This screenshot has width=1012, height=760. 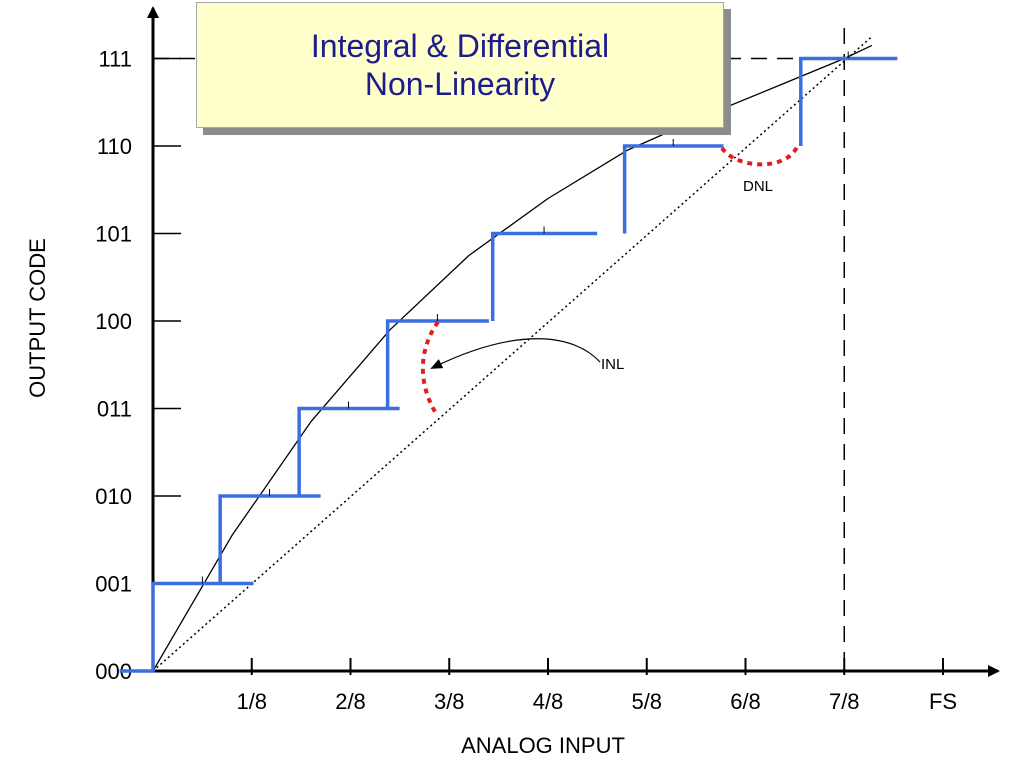 I want to click on x-tick-label: FS, so click(x=943, y=701).